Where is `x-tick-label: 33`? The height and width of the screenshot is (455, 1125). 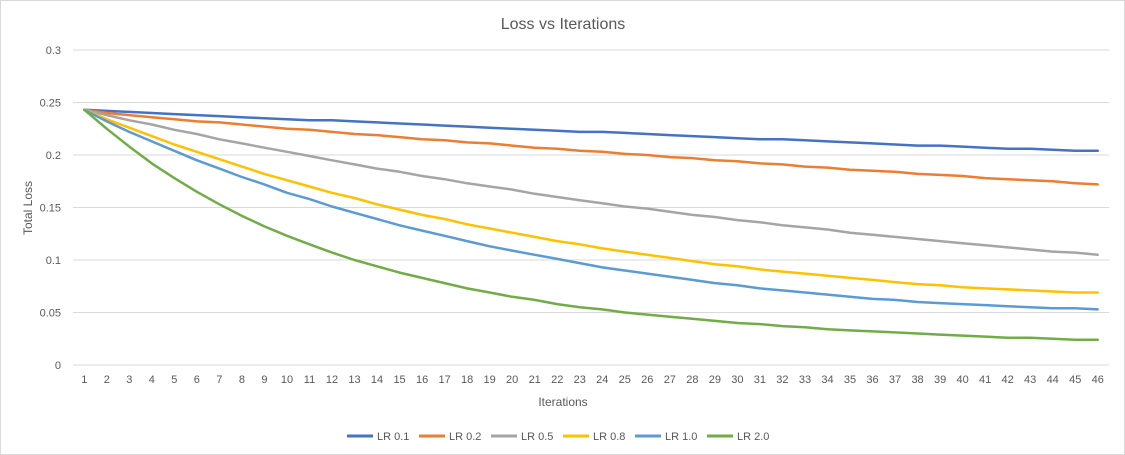
x-tick-label: 33 is located at coordinates (805, 380).